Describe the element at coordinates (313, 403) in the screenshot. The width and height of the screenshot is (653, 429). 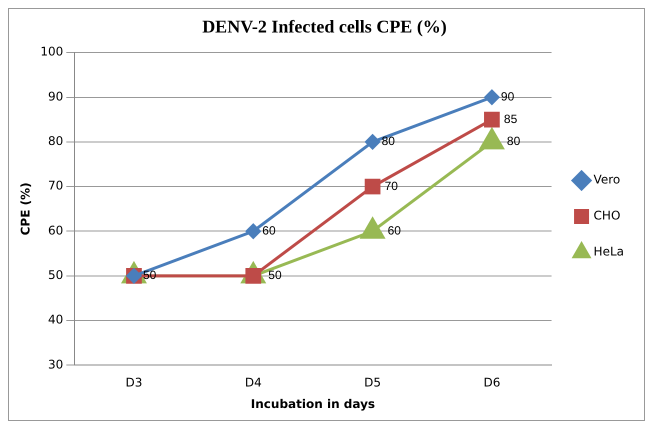
I see `x-axis-title: Incubation in days` at that location.